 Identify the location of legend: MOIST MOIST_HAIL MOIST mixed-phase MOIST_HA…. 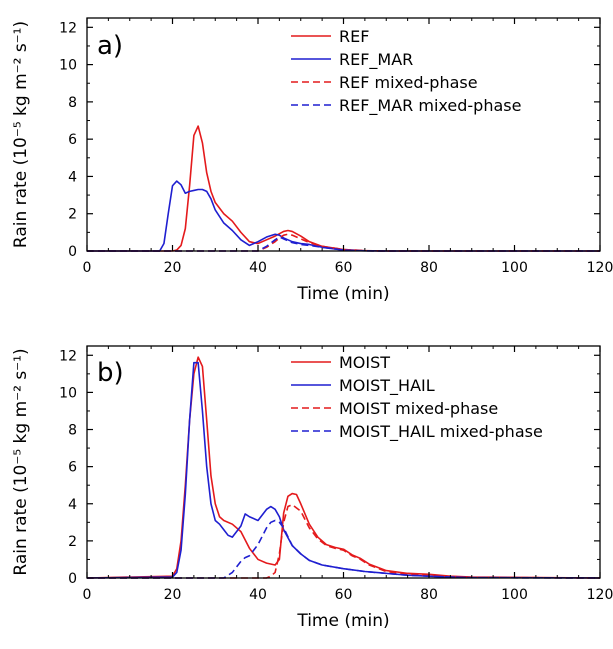
(417, 397).